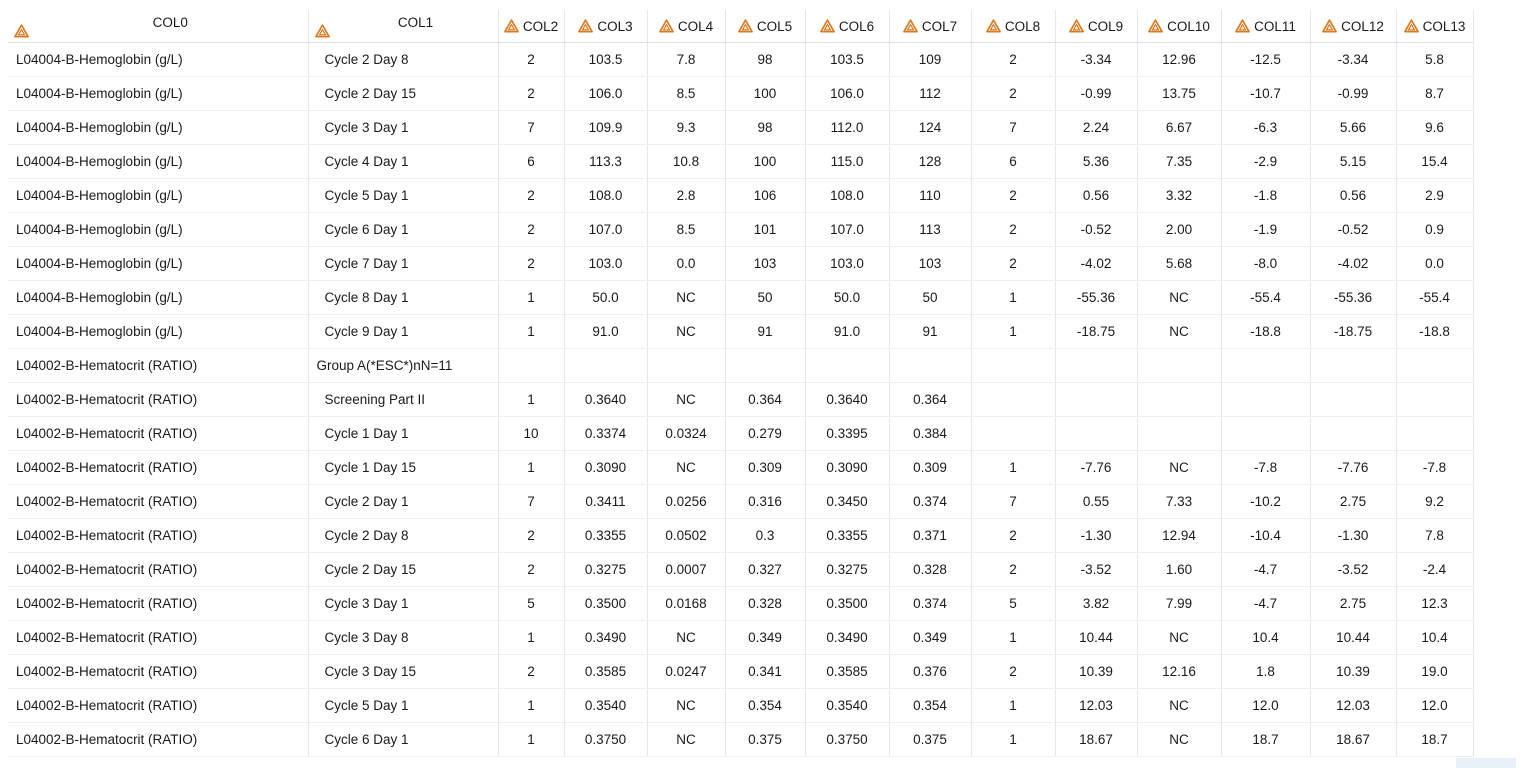  What do you see at coordinates (686, 127) in the screenshot?
I see `table-cell: 9.3` at bounding box center [686, 127].